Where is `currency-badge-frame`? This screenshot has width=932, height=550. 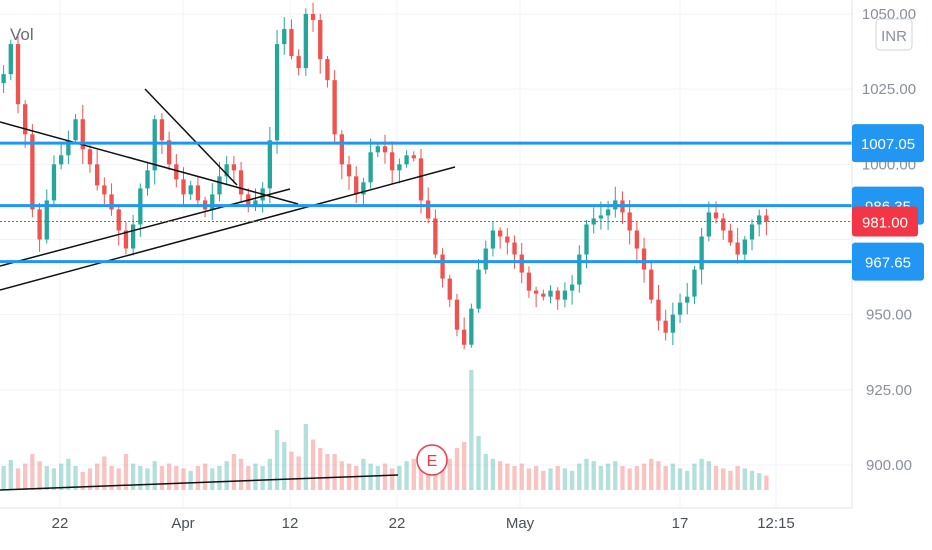 currency-badge-frame is located at coordinates (894, 34).